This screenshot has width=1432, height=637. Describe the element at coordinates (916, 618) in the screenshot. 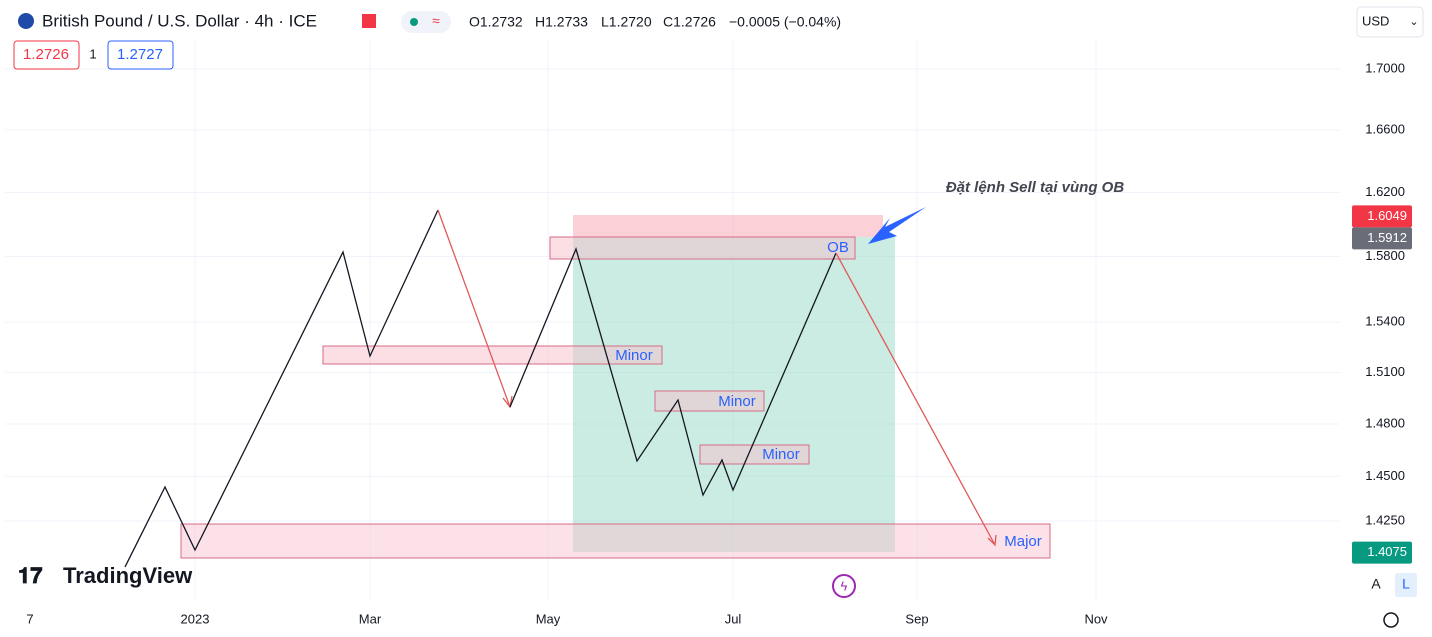

I see `x-tick-label: Sep` at that location.